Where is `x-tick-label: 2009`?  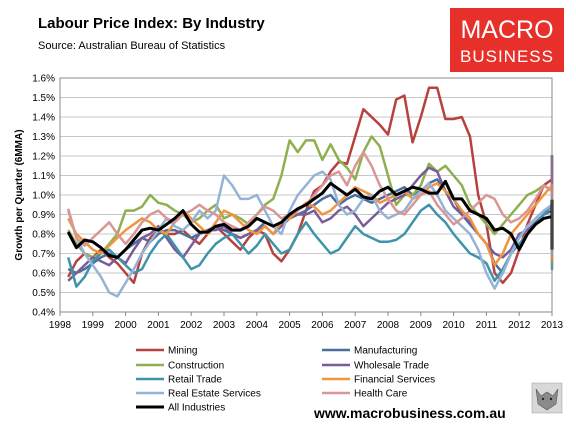 x-tick-label: 2009 is located at coordinates (421, 325).